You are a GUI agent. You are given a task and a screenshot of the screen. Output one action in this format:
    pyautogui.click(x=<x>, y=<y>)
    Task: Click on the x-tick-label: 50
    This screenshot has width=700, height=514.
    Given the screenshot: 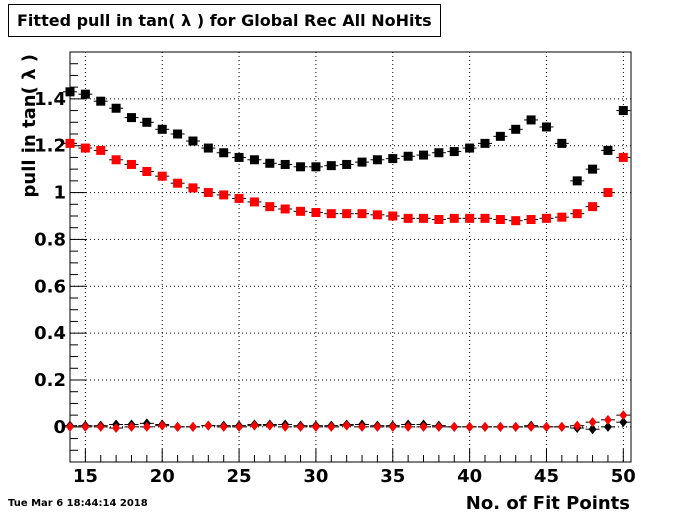 What is the action you would take?
    pyautogui.click(x=623, y=476)
    